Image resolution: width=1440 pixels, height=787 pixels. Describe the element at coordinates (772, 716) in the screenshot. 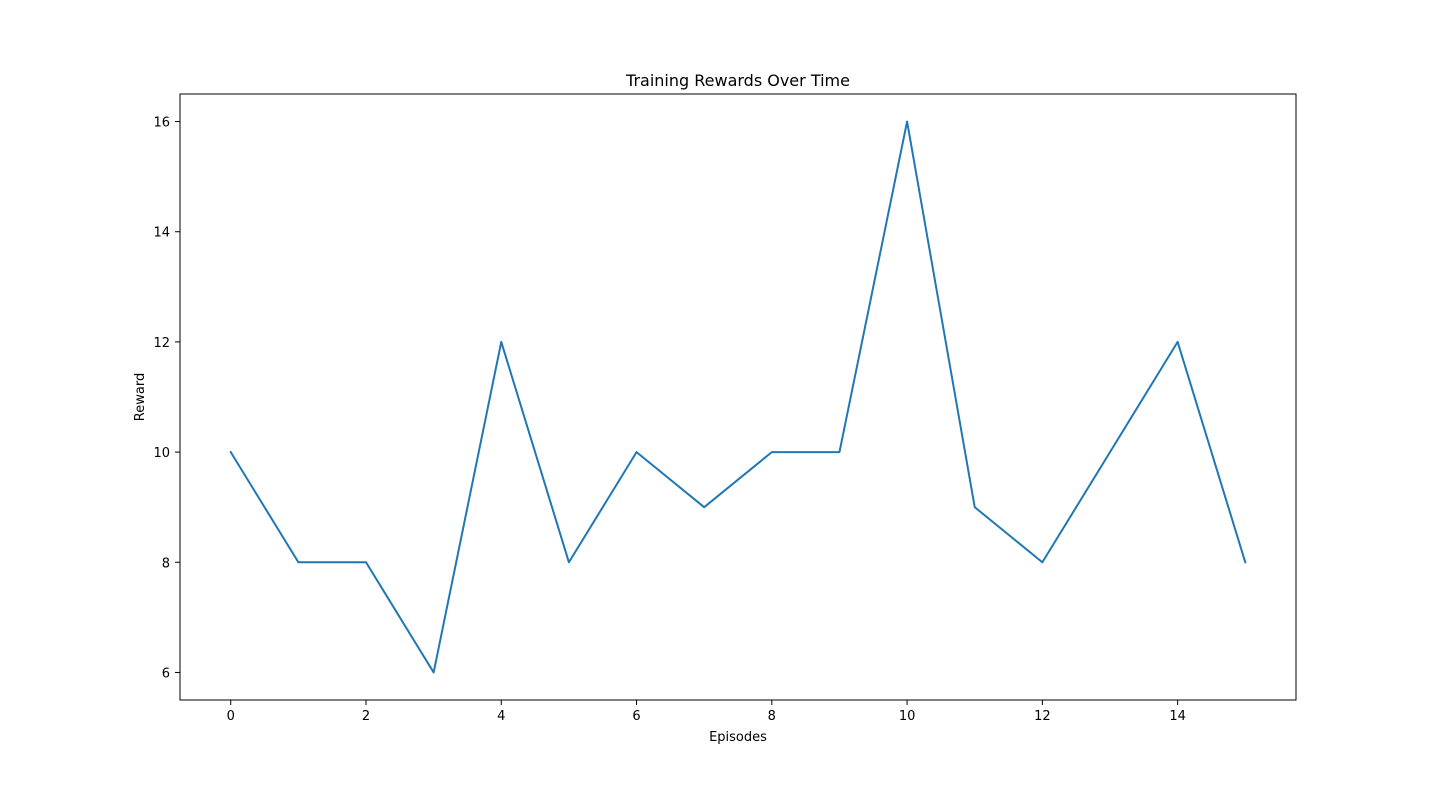

I see `x-tick-label: 8` at that location.